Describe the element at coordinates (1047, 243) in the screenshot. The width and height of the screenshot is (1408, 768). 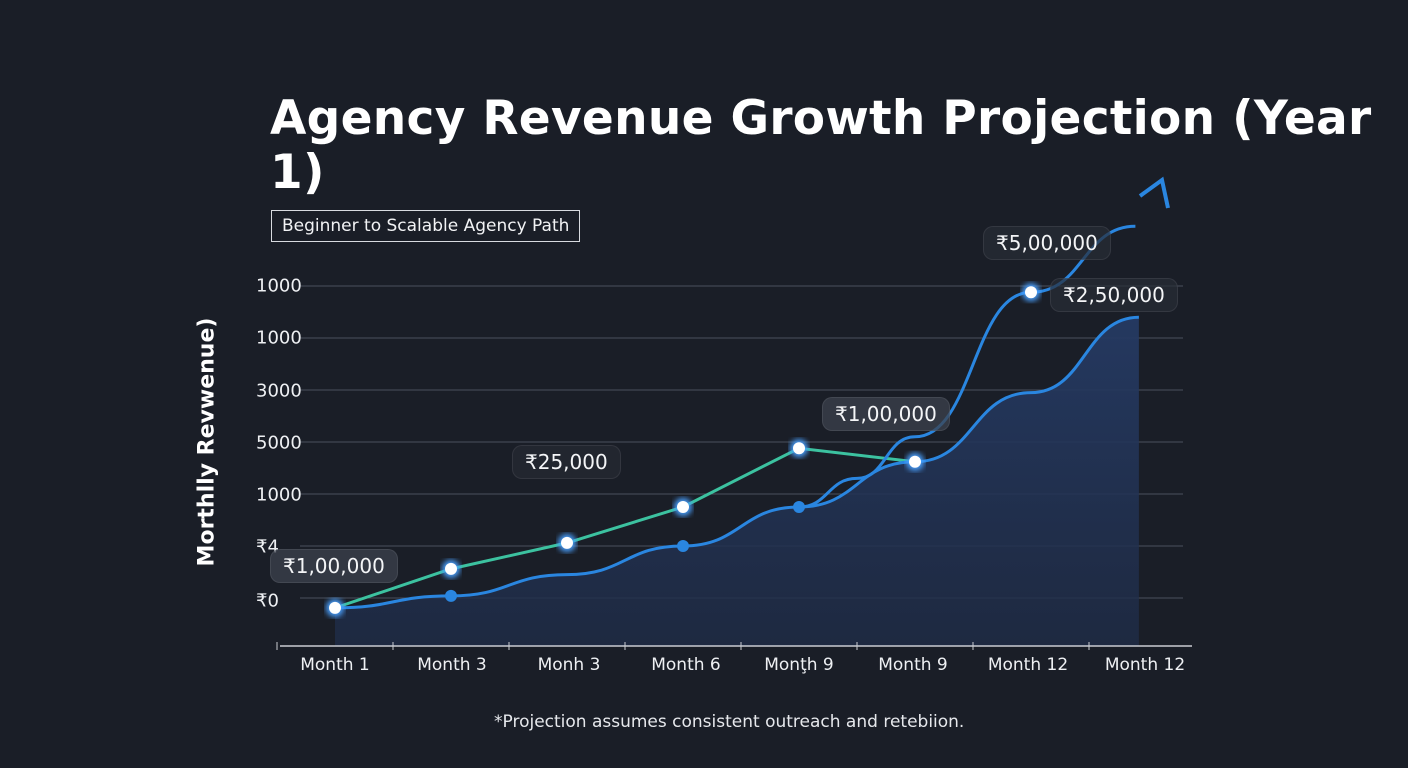
I see `data-label: ₹5,00,000` at that location.